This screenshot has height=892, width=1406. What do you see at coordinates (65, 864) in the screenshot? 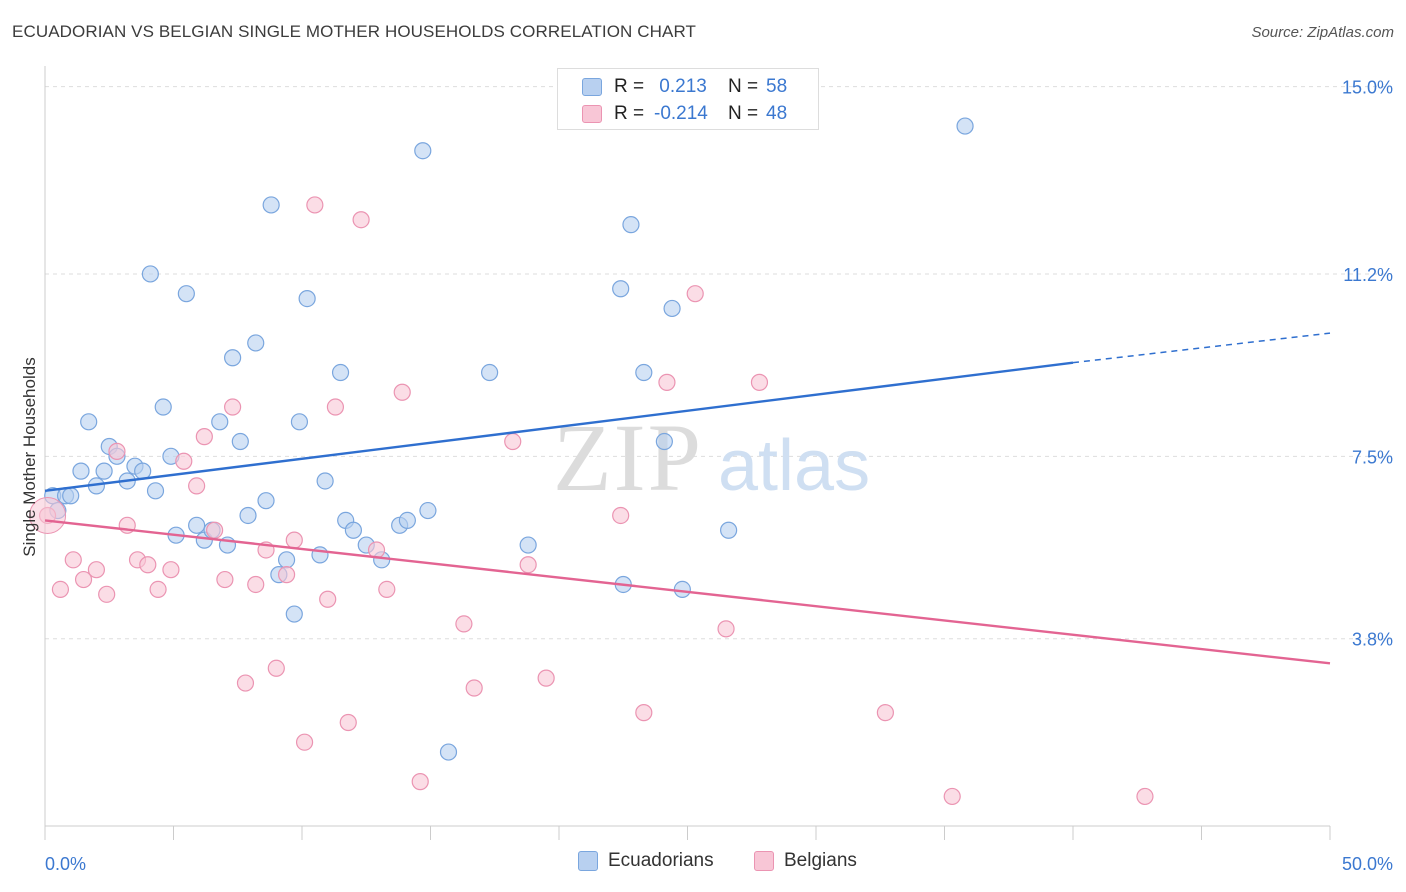
I see `x-tick-label: 0.0%` at bounding box center [65, 864].